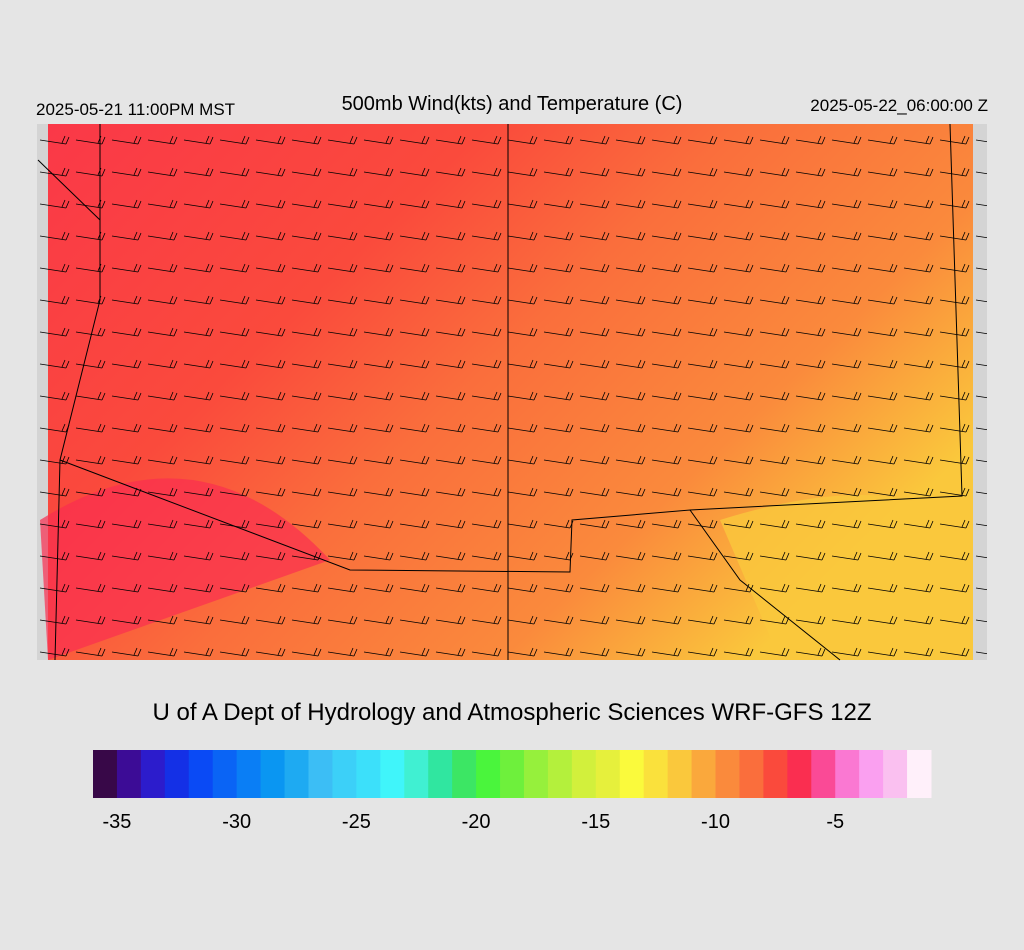 The image size is (1024, 950). Describe the element at coordinates (236, 822) in the screenshot. I see `colorbar-tick-label: -30` at that location.